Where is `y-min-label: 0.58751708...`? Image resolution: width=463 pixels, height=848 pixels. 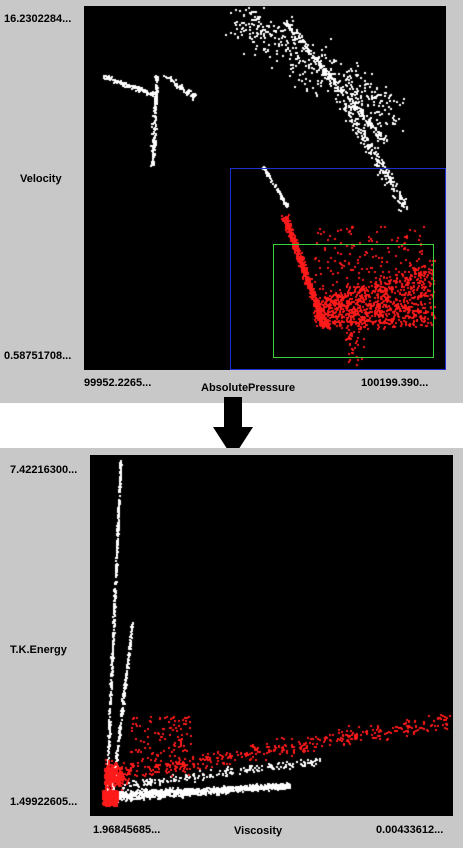
y-min-label: 0.58751708... is located at coordinates (38, 356).